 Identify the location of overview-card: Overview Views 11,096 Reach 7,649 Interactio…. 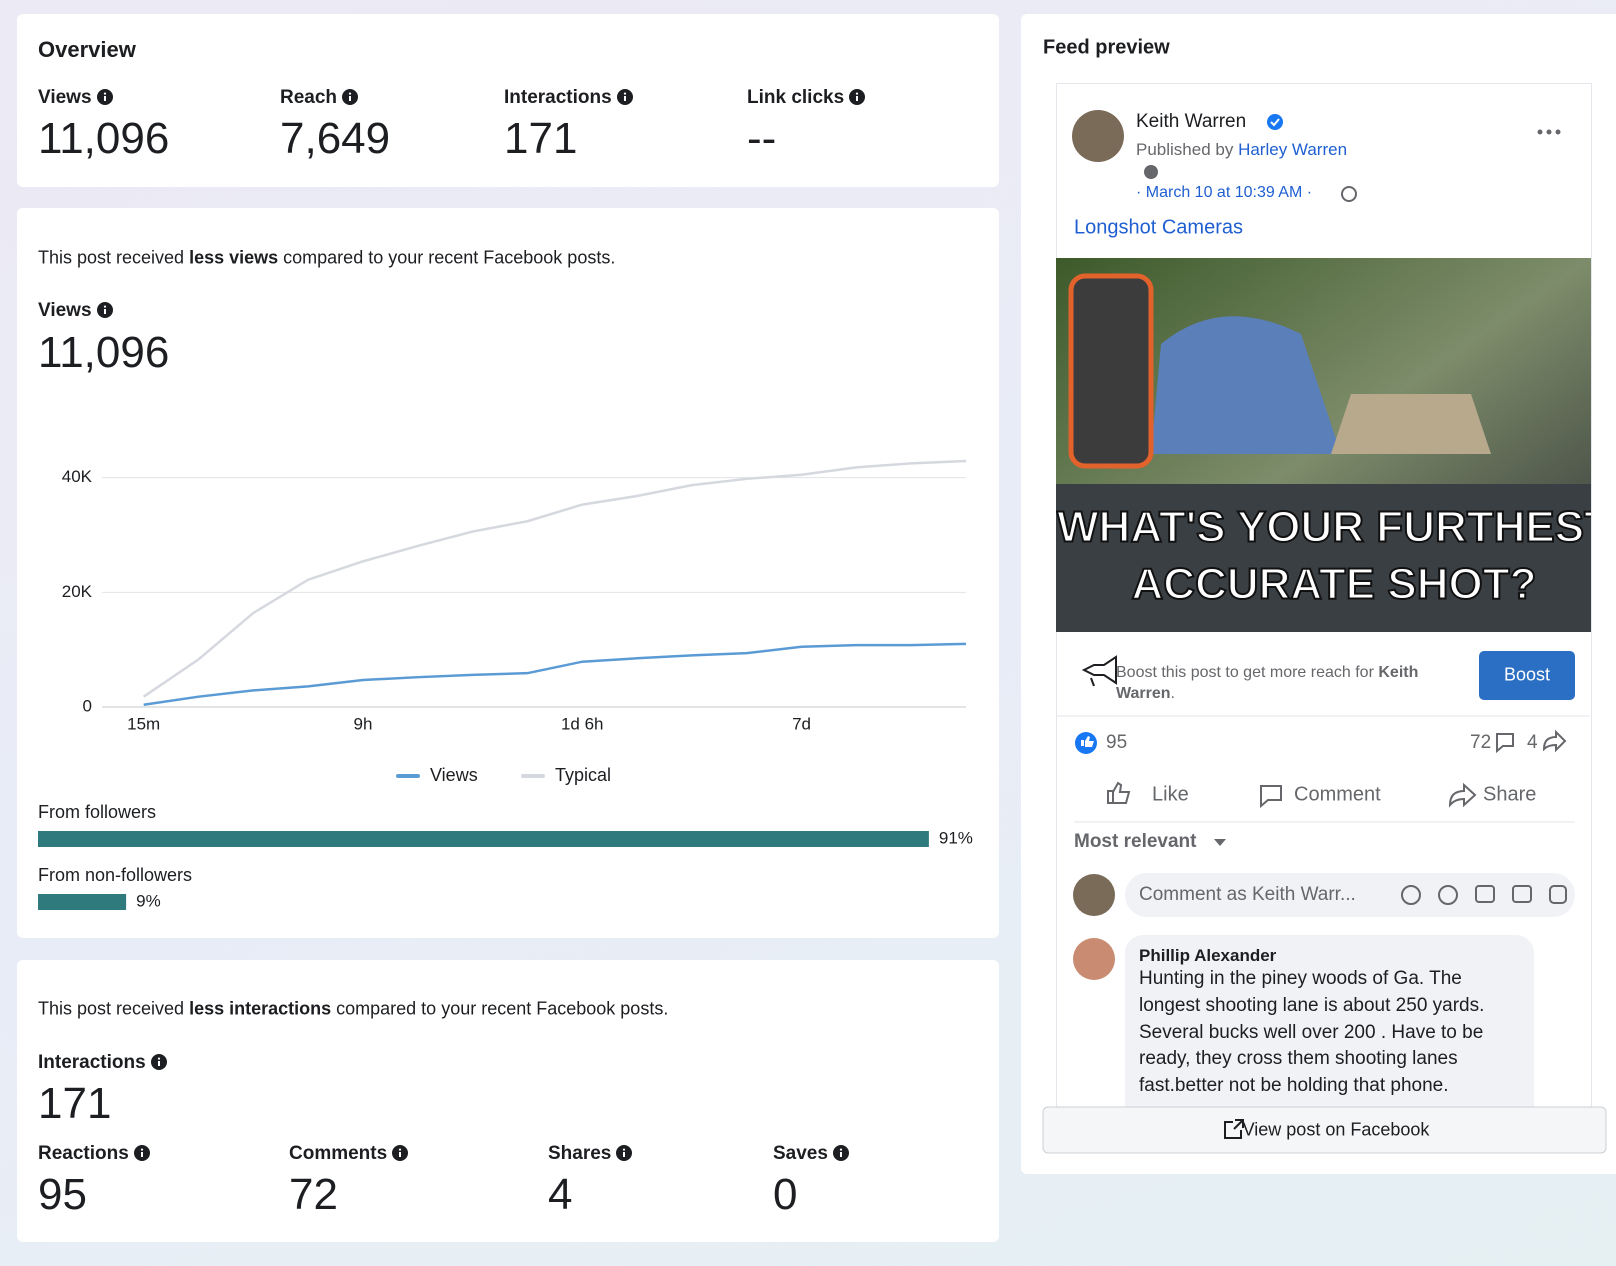
(508, 100).